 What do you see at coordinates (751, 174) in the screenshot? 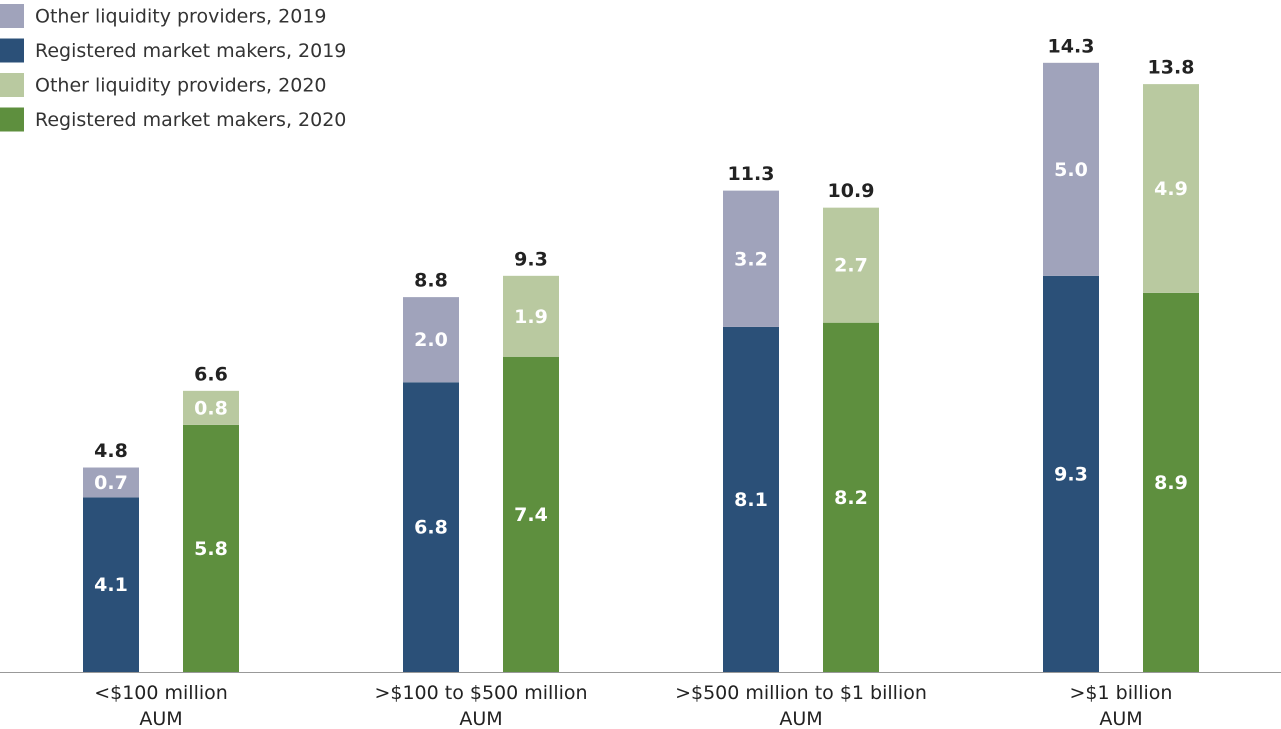
I see `total-label: 11.3` at bounding box center [751, 174].